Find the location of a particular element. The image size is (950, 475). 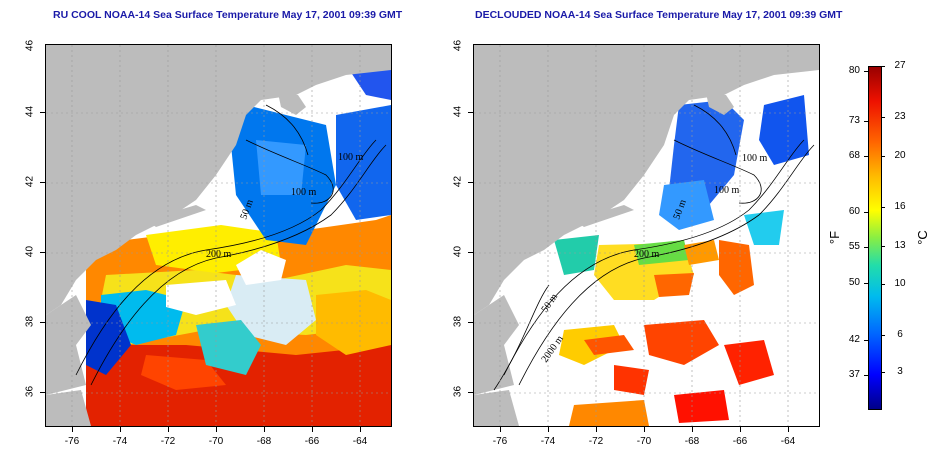

fahrenheit-tick: 55 is located at coordinates (854, 246).